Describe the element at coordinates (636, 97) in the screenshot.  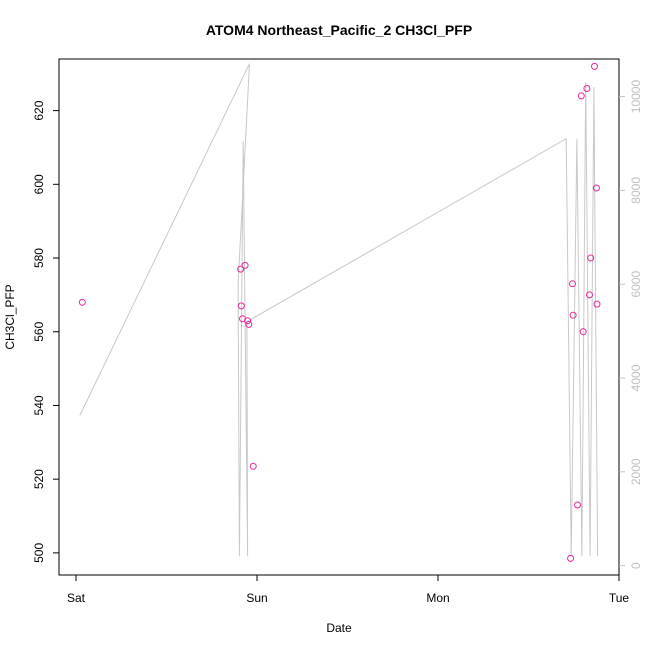
I see `y-right-tick-label: 10000` at that location.